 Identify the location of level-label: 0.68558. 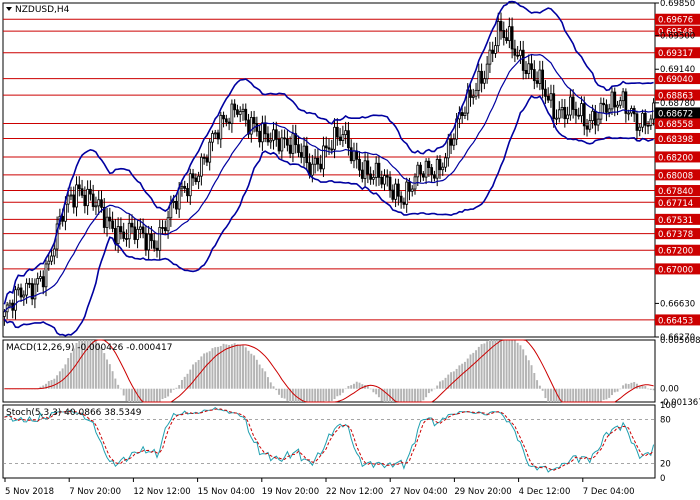
(675, 125).